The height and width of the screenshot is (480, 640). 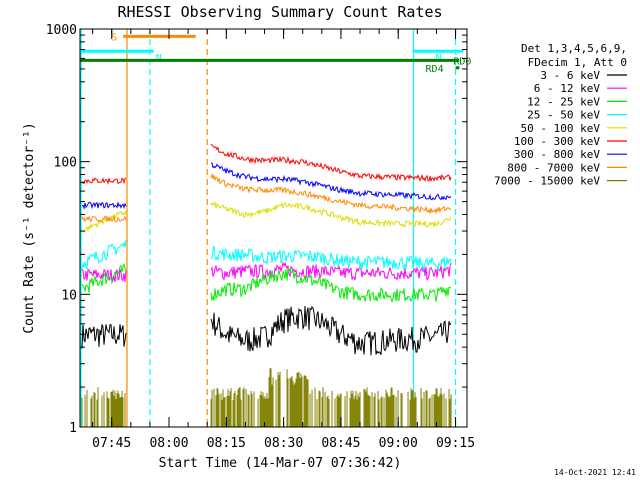 I want to click on flag-label-s-1: S, so click(x=114, y=37).